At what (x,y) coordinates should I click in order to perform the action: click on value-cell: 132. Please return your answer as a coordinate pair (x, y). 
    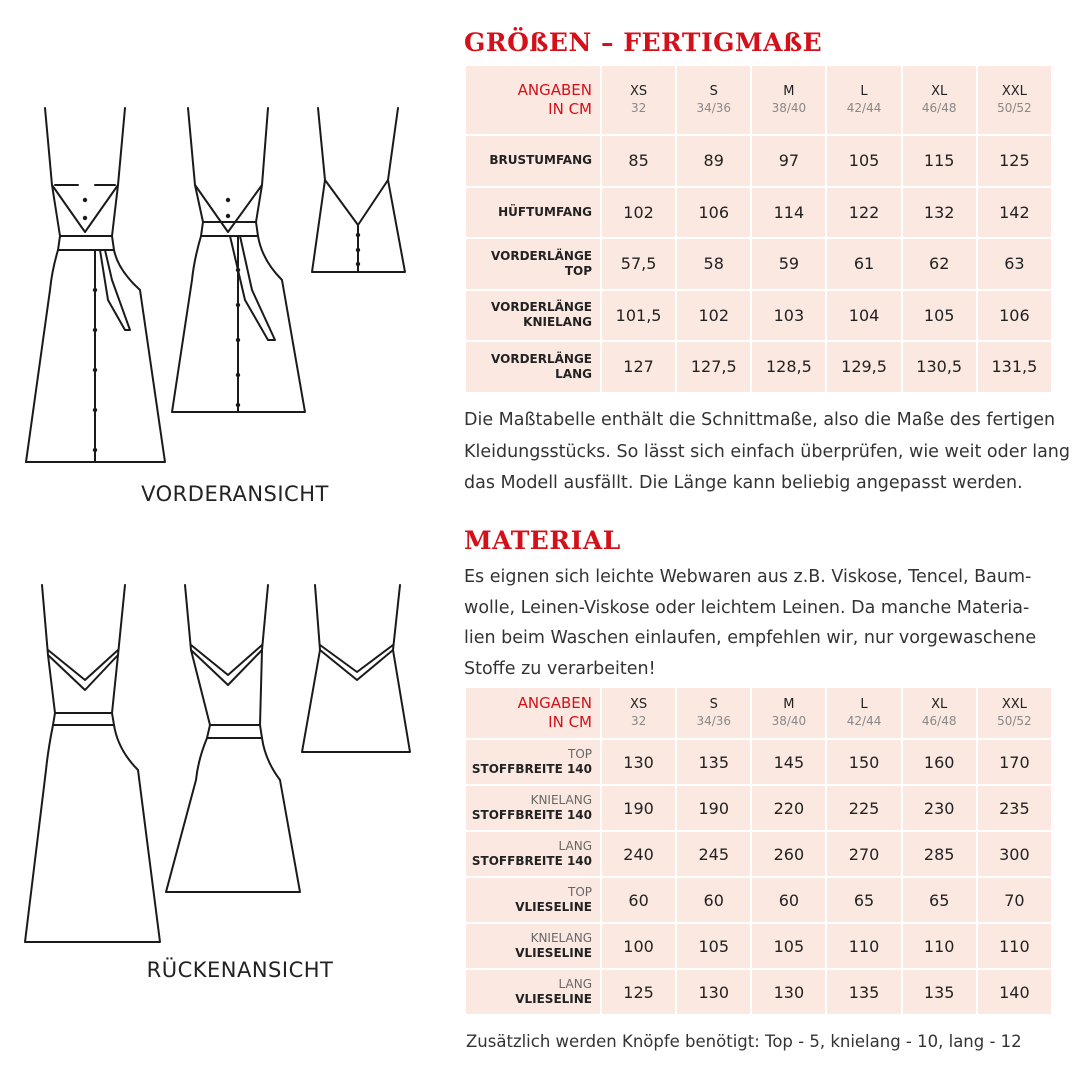
    Looking at the image, I should click on (939, 212).